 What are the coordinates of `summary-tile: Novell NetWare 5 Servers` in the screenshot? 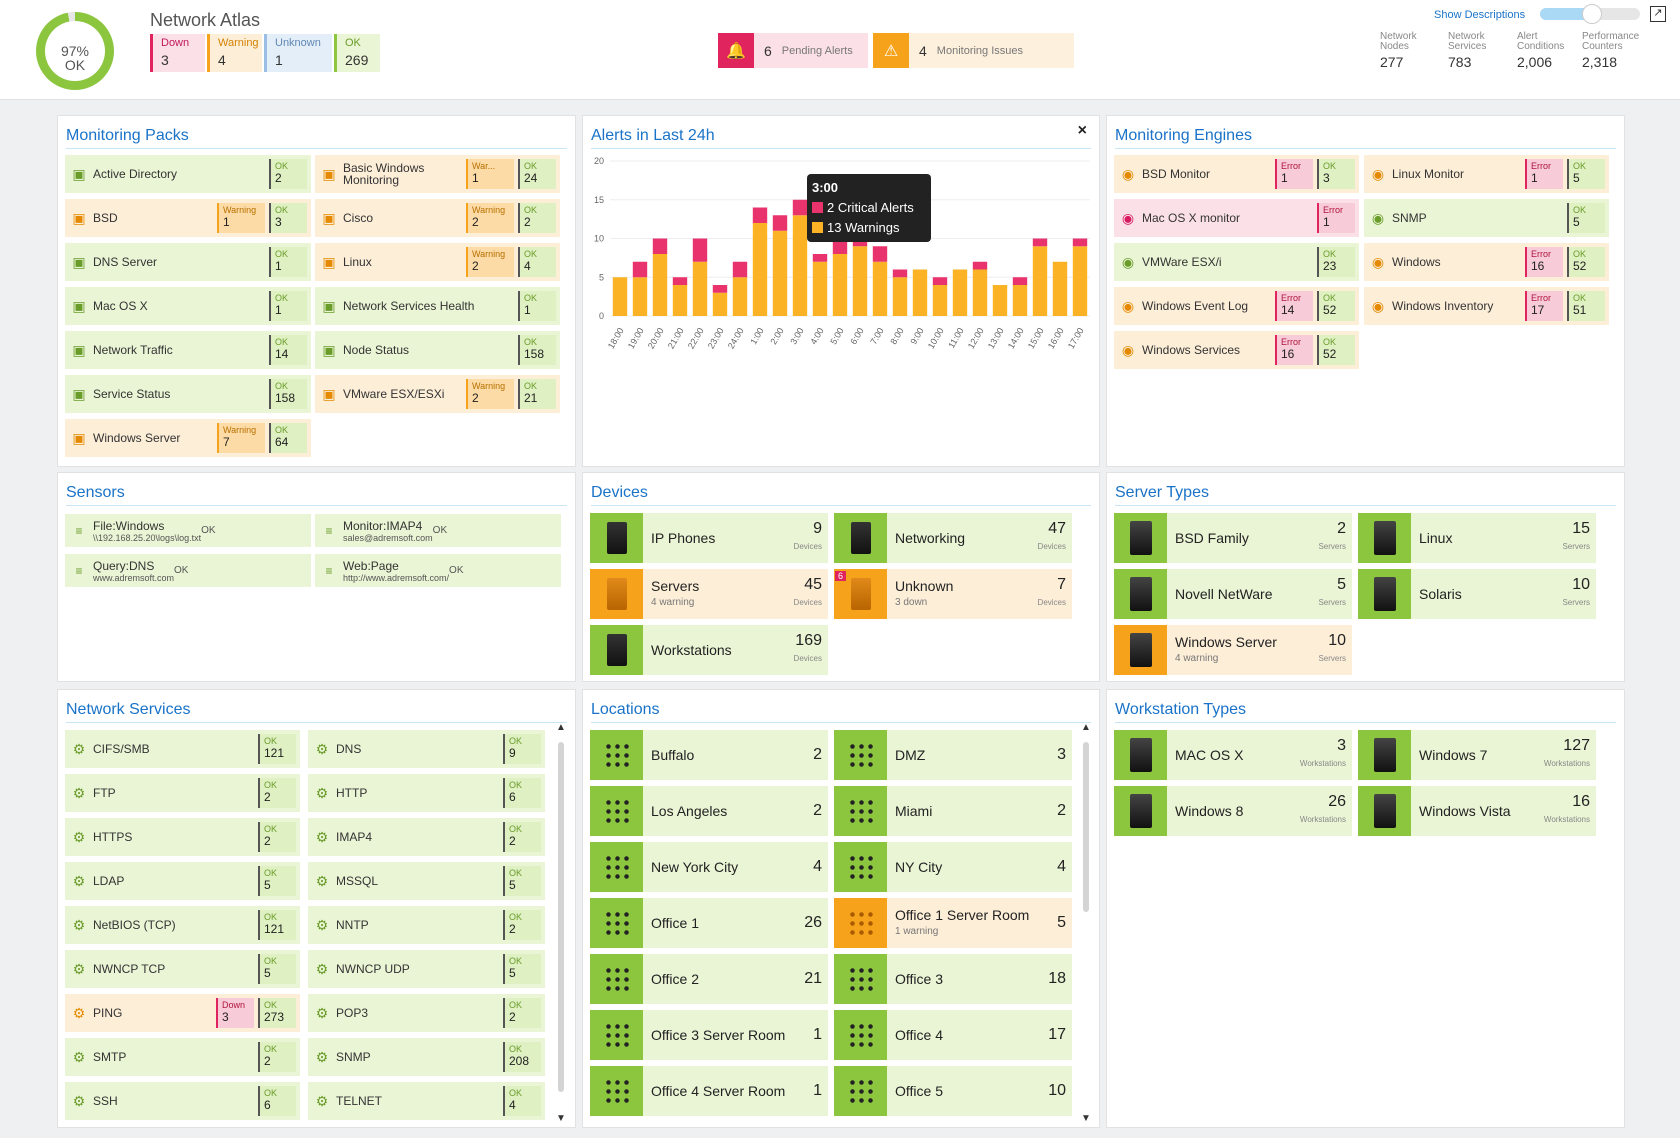 It's located at (1233, 594).